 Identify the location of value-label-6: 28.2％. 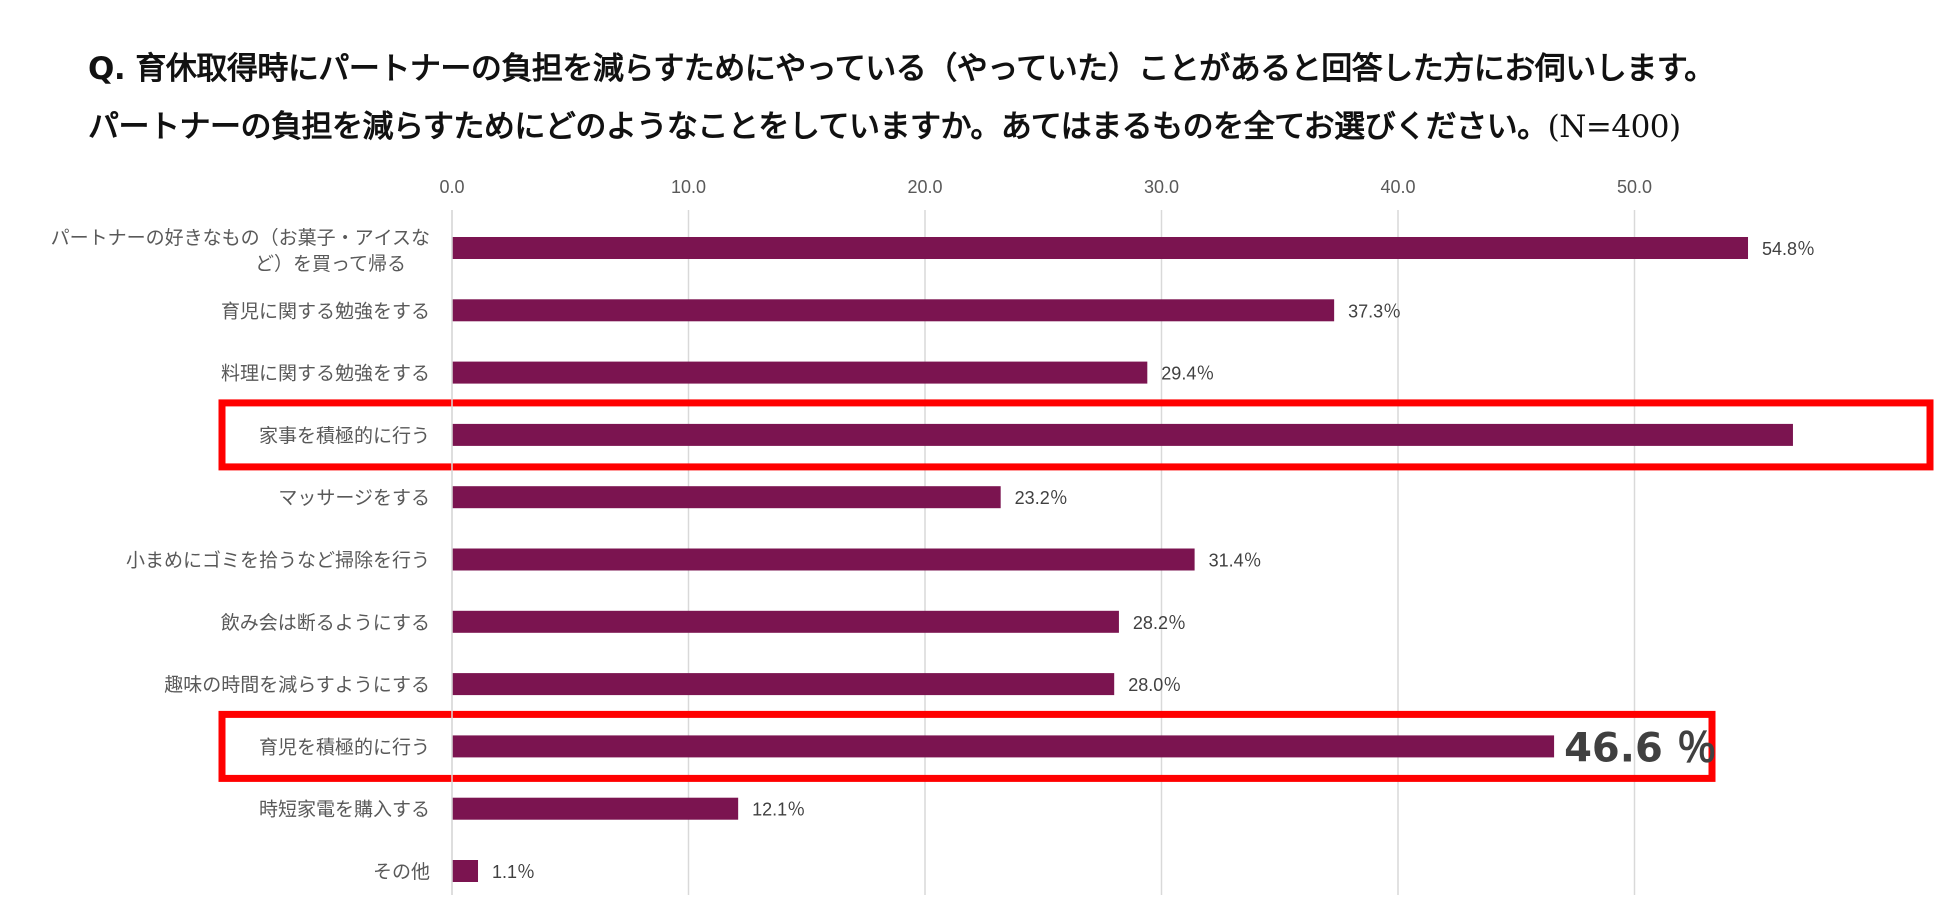
(1159, 623).